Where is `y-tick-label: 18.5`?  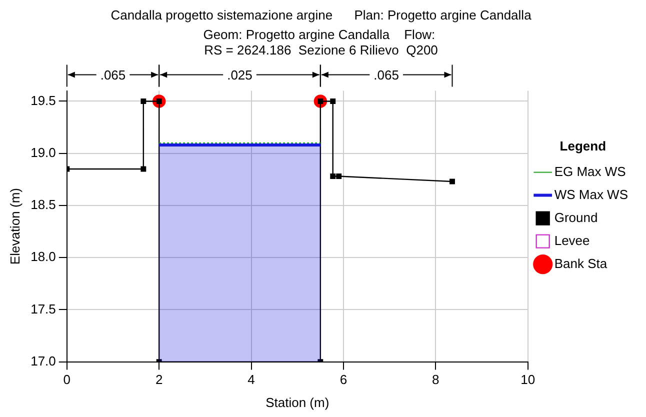
y-tick-label: 18.5 is located at coordinates (43, 204).